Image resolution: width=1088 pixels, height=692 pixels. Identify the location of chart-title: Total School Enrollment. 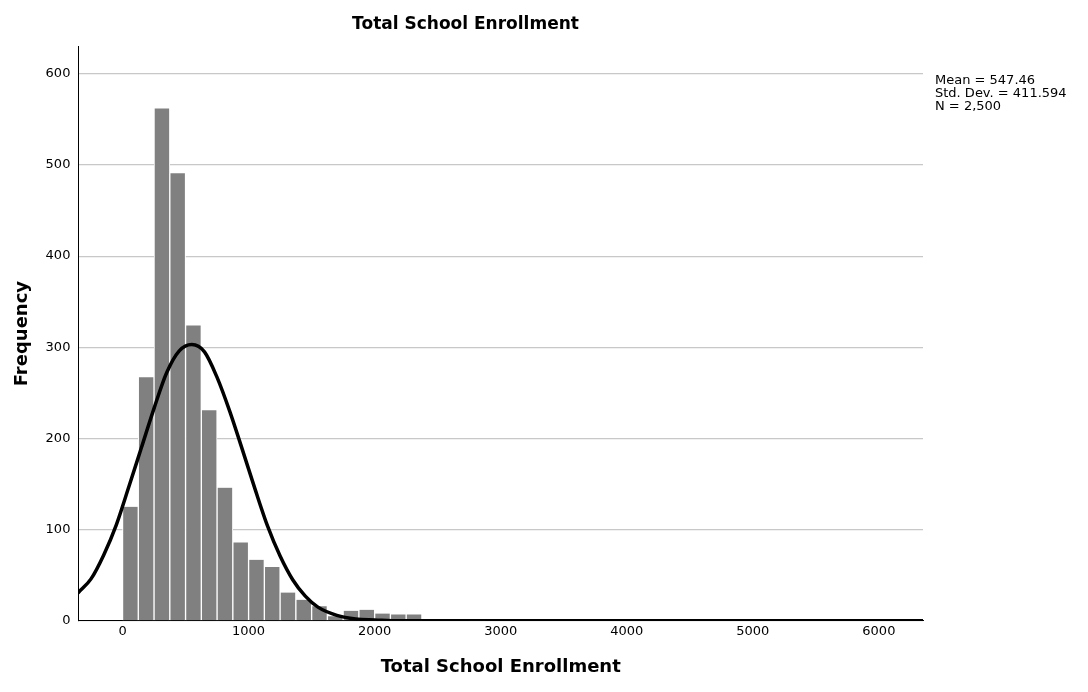
(465, 22).